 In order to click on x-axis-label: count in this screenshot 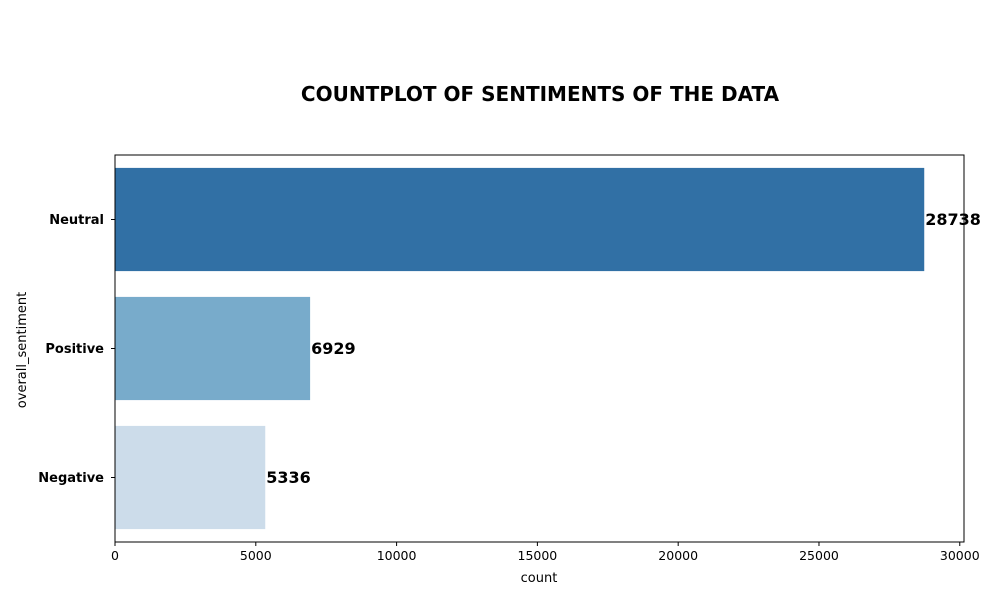, I will do `click(539, 578)`.